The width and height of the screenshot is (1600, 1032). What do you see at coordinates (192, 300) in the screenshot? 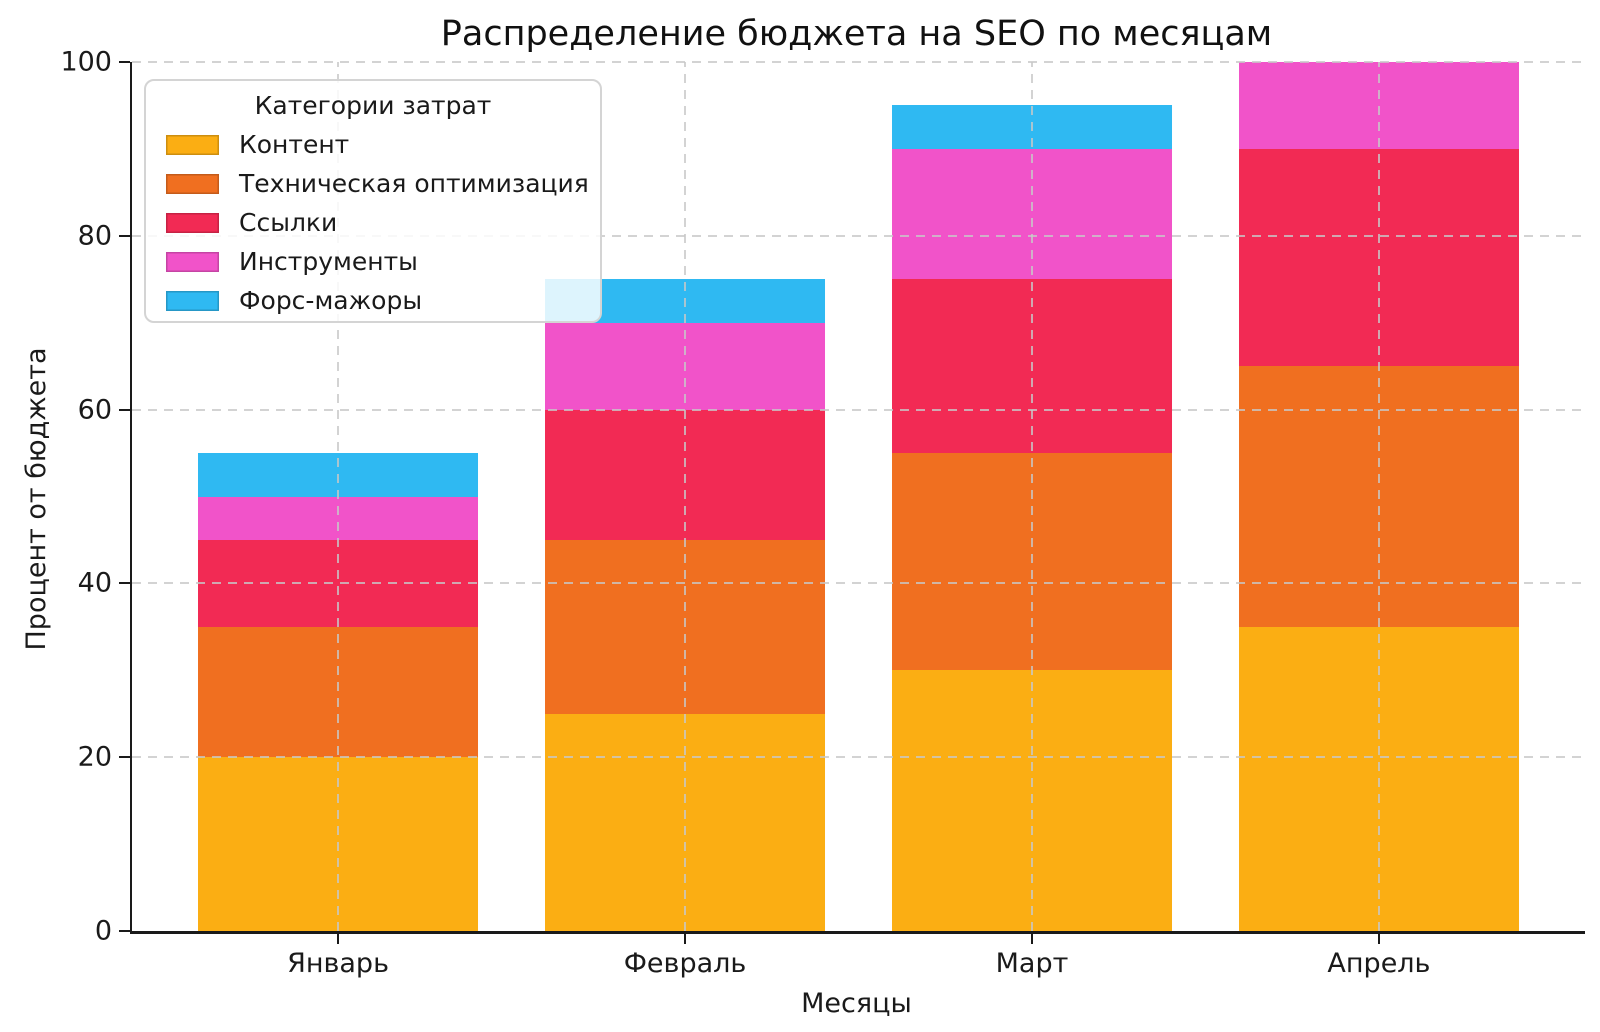
I see `legend-swatch-Форс-мажоры` at bounding box center [192, 300].